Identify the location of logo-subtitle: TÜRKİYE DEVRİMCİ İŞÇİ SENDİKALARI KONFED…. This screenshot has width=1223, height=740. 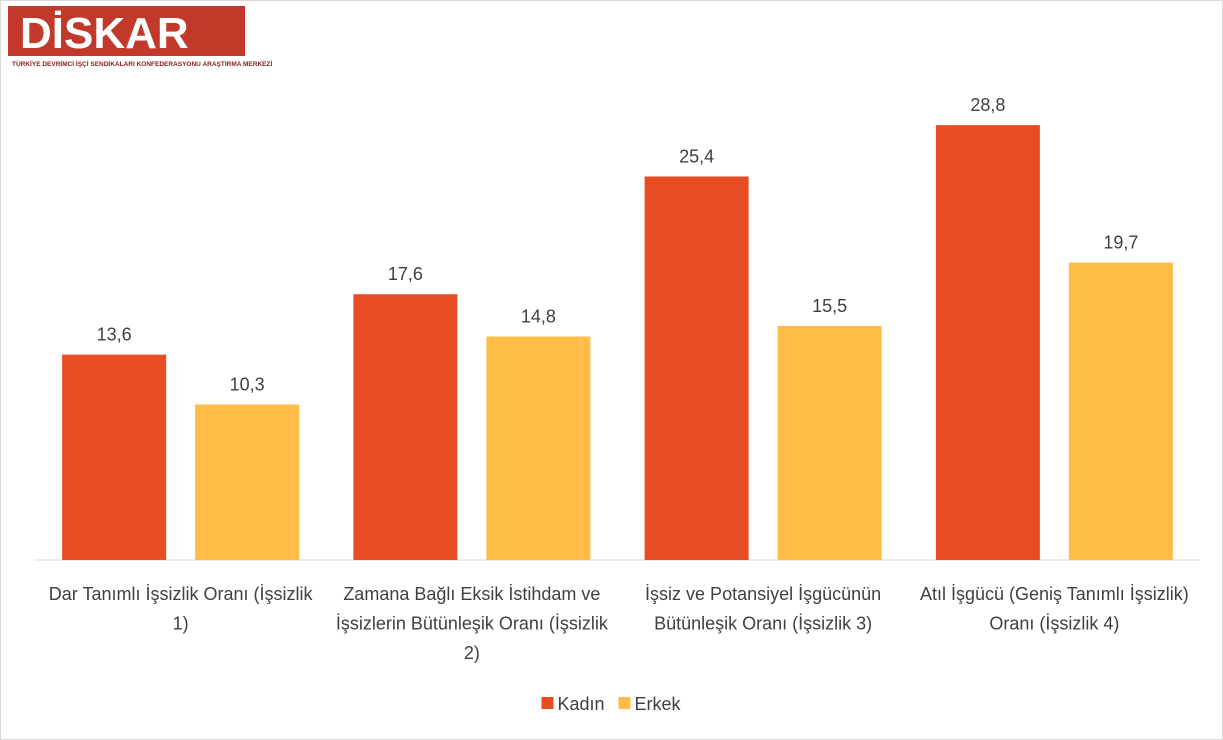
(142, 63).